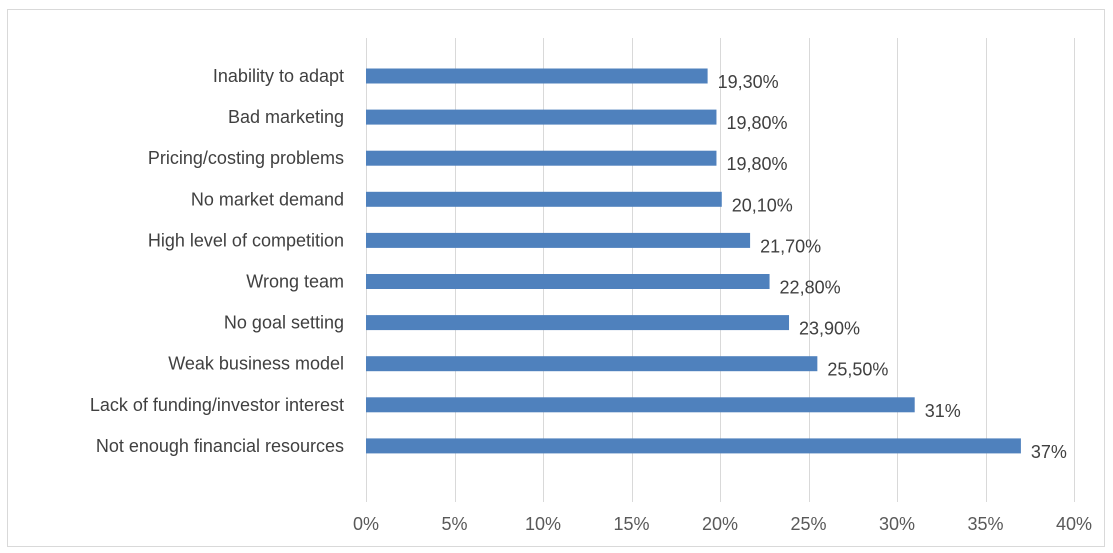 The image size is (1113, 553). Describe the element at coordinates (1074, 524) in the screenshot. I see `x-tick-label: 40%` at that location.